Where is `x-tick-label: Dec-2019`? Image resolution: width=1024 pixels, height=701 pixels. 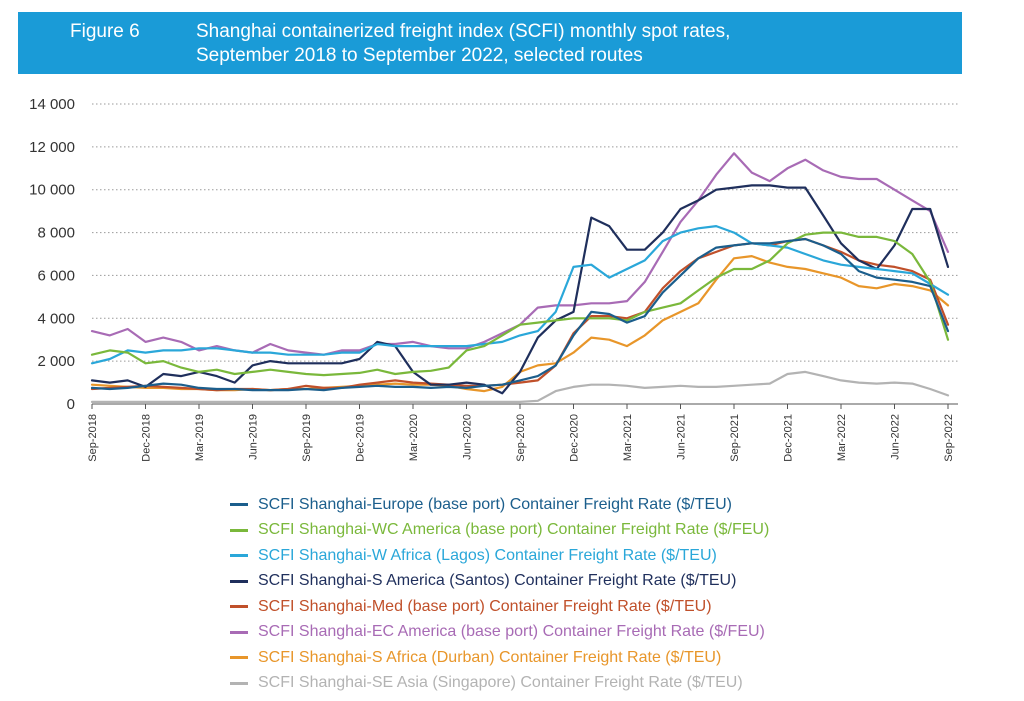
x-tick-label: Dec-2019 is located at coordinates (361, 438).